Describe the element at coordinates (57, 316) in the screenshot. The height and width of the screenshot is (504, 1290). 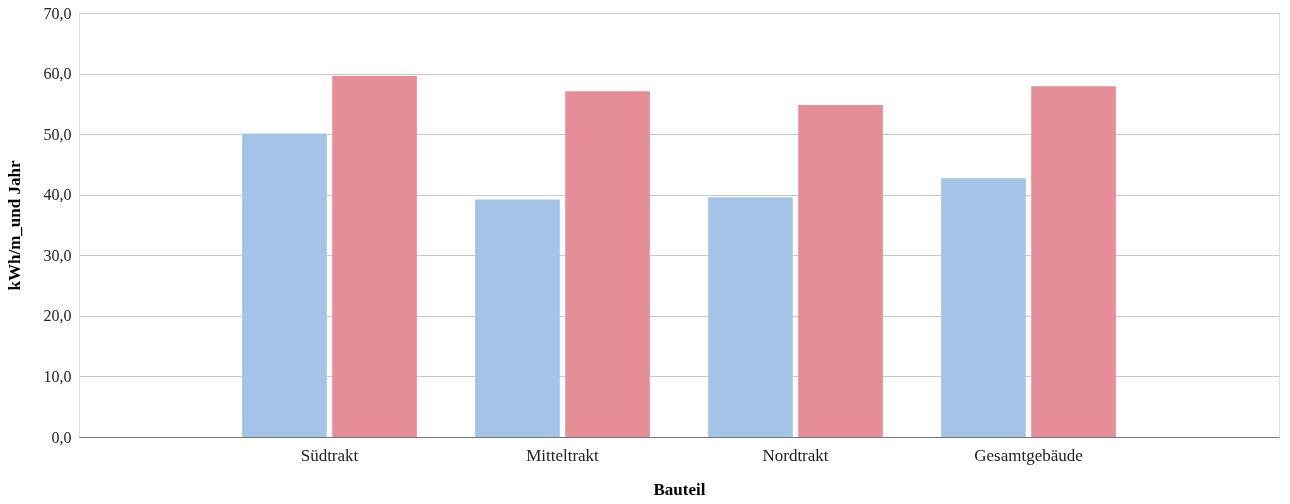
I see `y-tick-label: 20,0` at that location.